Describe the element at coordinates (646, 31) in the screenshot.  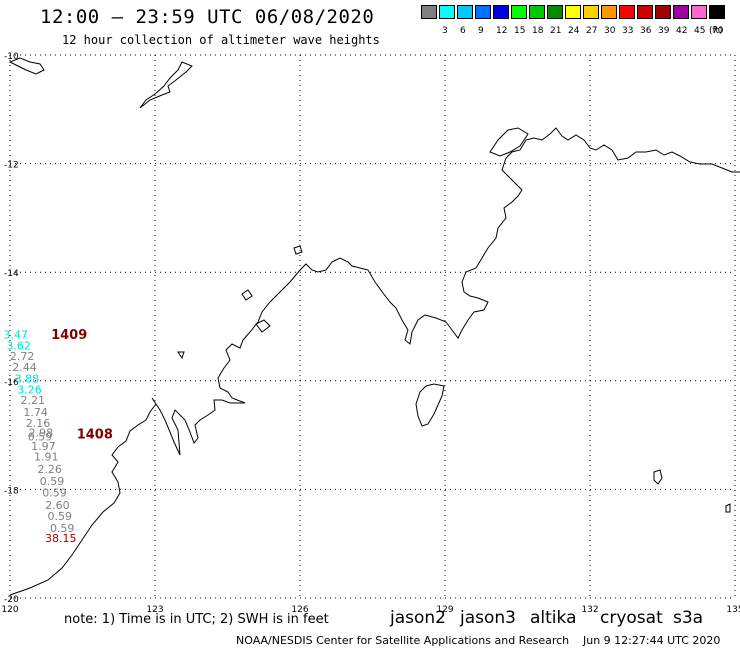
I see `legend-label: 36` at that location.